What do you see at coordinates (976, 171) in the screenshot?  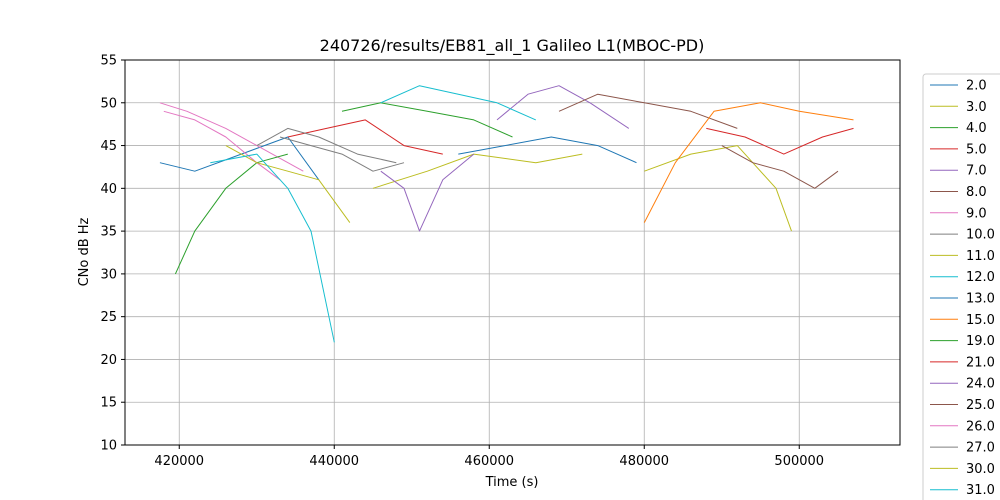 I see `legend-entry-label: 7.0` at bounding box center [976, 171].